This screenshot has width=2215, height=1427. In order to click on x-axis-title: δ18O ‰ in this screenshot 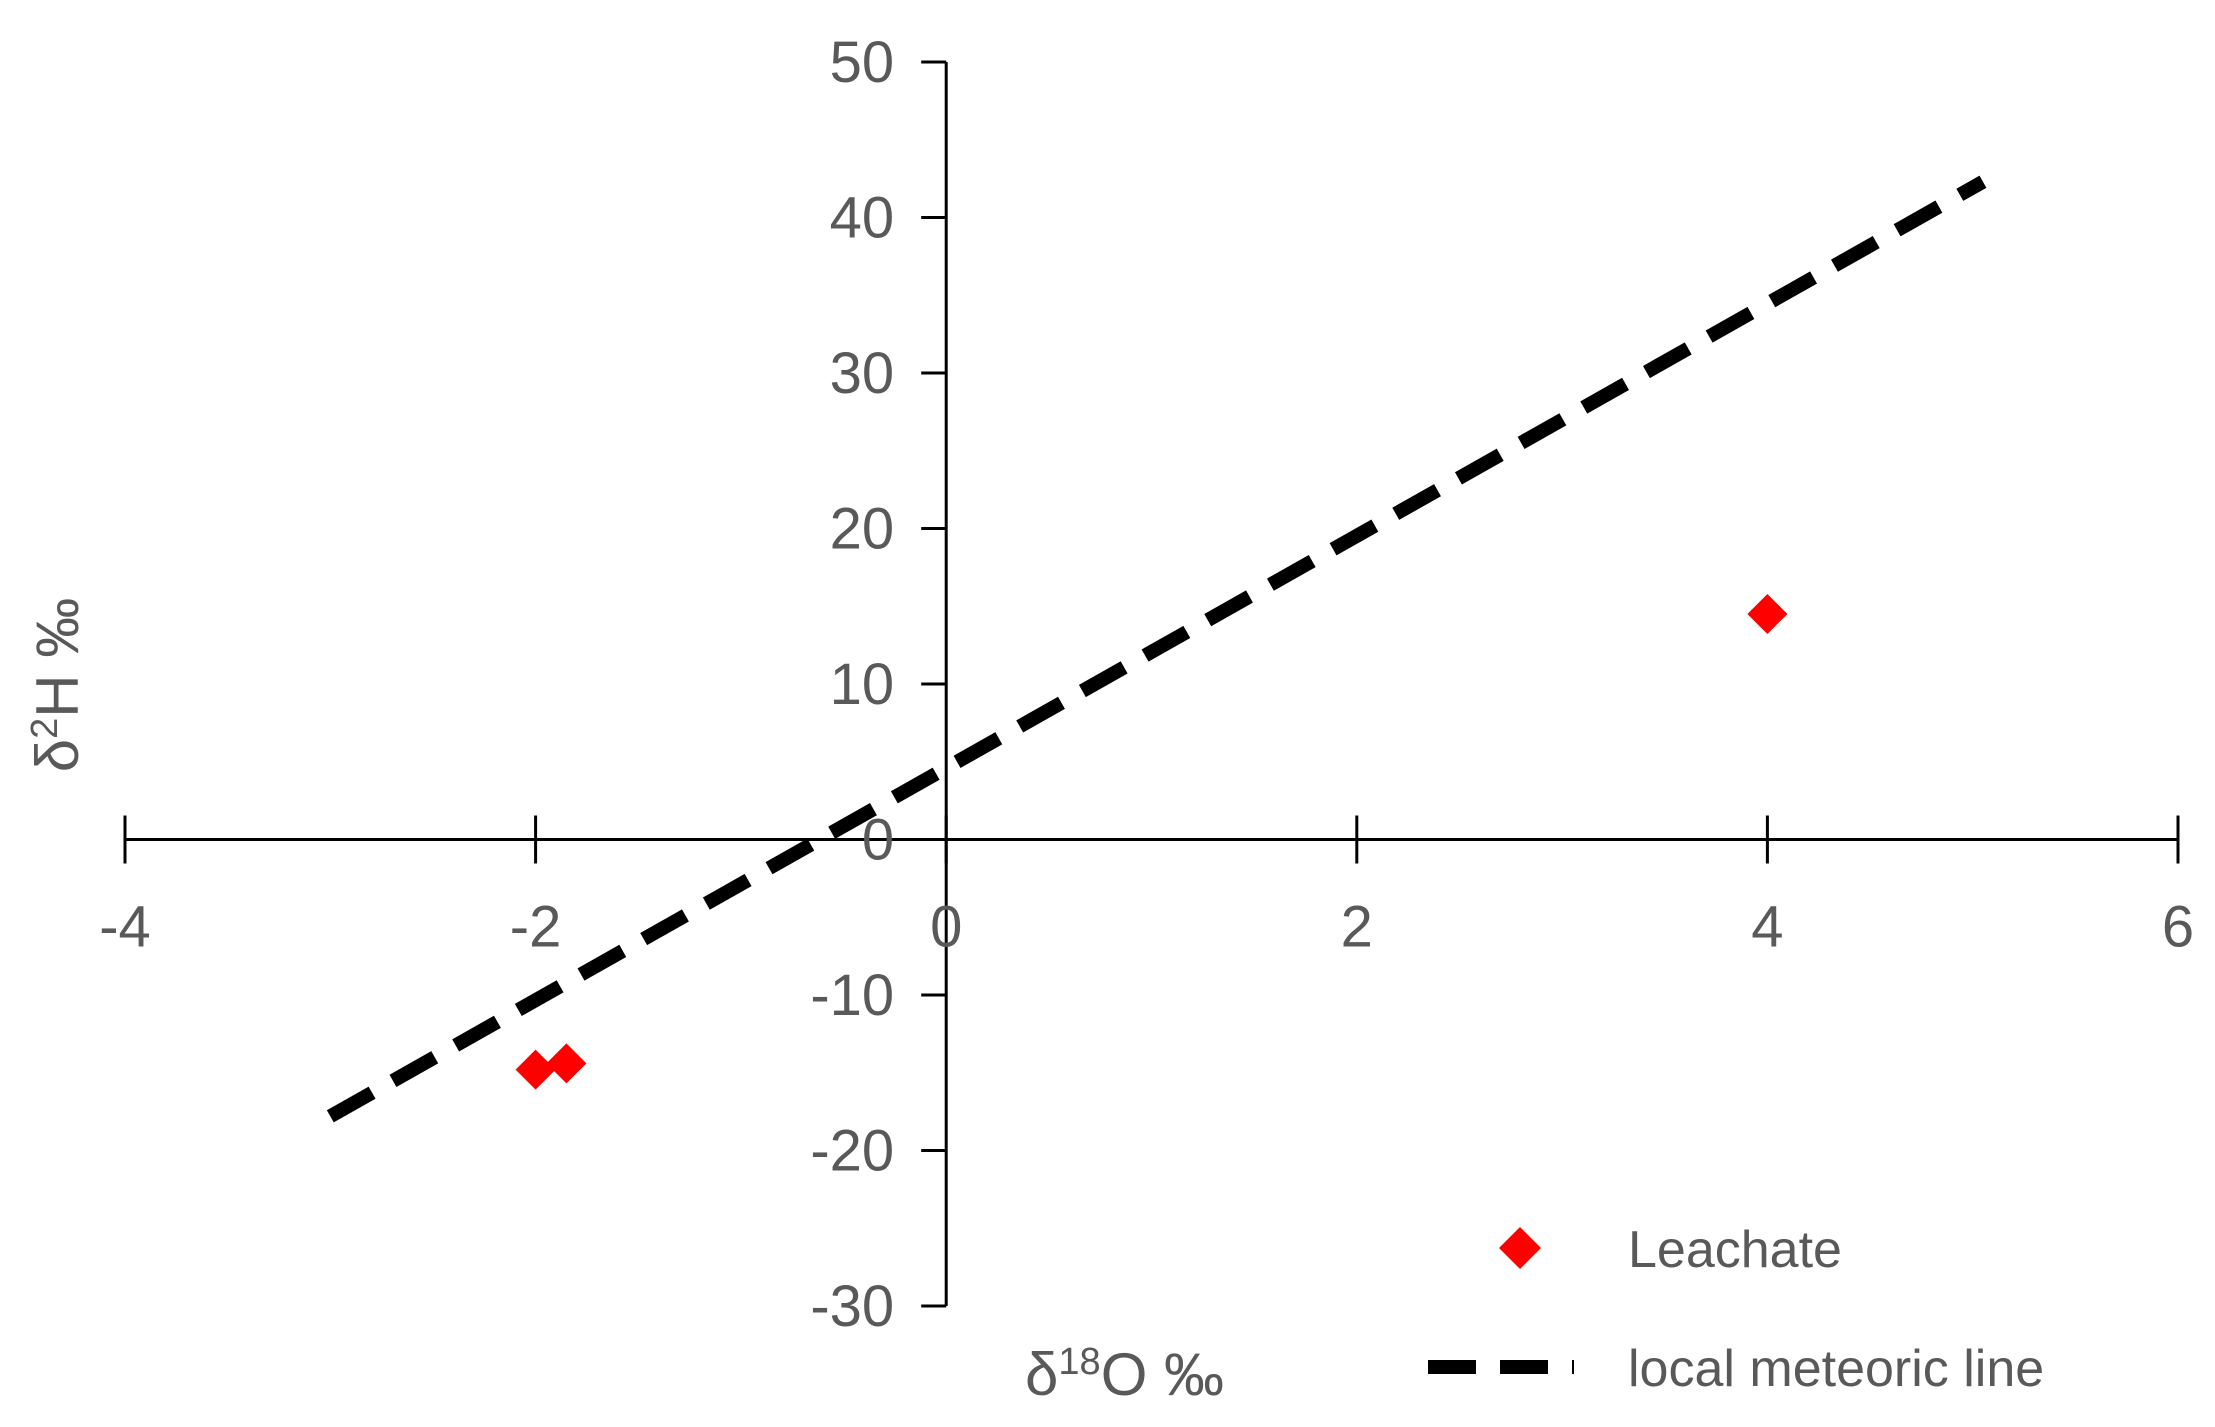, I will do `click(1124, 1374)`.